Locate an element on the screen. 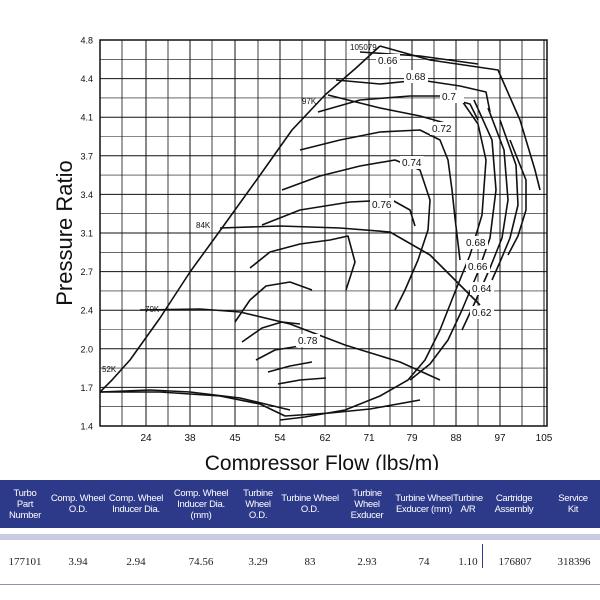  spec-header-cell: Turbine Wheel Exducer (mm) is located at coordinates (424, 504).